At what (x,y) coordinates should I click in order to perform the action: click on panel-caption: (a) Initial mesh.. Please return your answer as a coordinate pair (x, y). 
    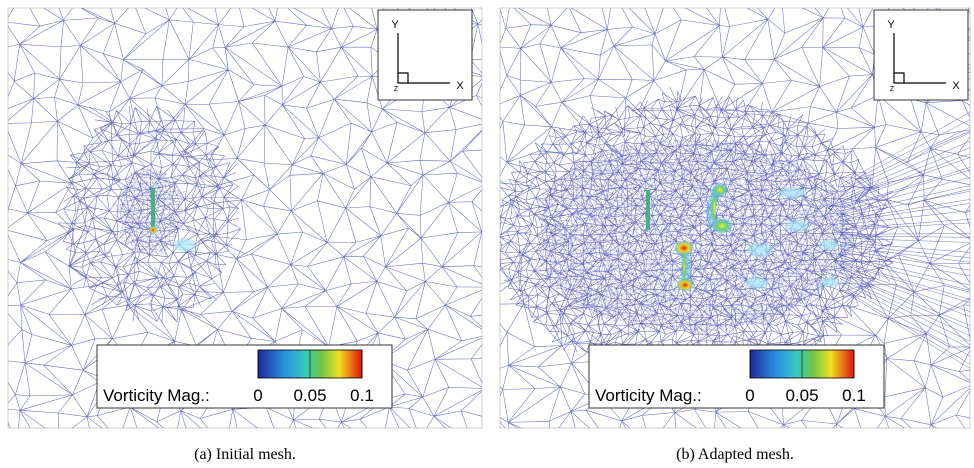
    Looking at the image, I should click on (245, 454).